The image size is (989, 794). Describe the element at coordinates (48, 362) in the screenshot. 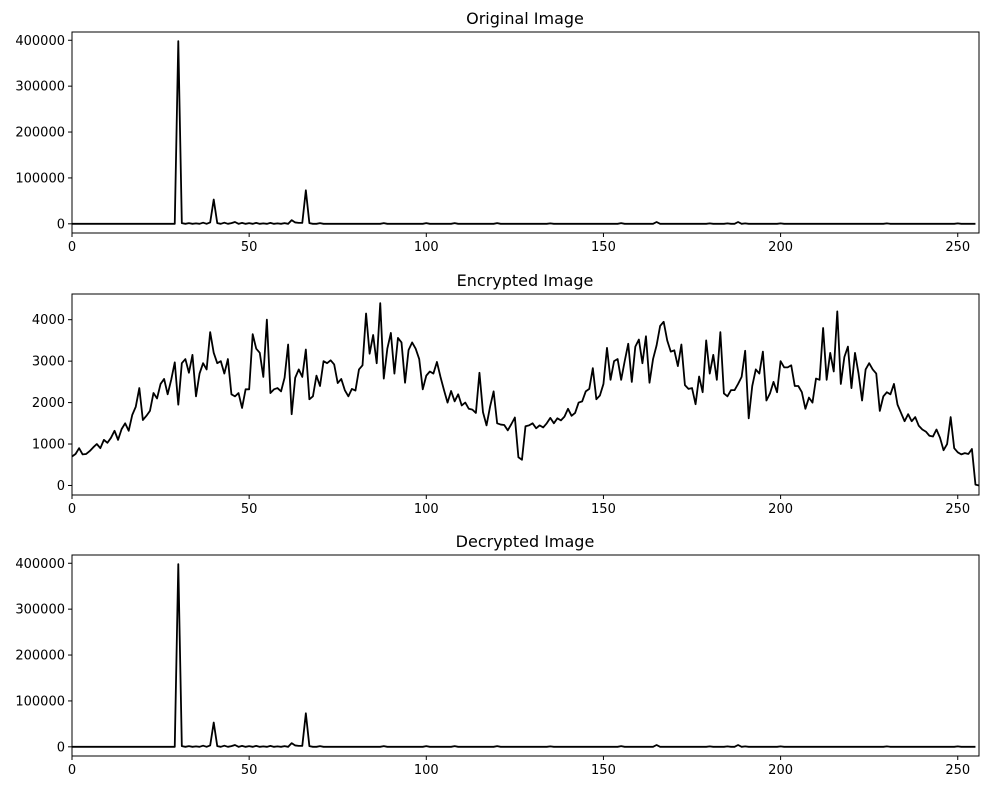

I see `y-tick-label: 3000` at that location.